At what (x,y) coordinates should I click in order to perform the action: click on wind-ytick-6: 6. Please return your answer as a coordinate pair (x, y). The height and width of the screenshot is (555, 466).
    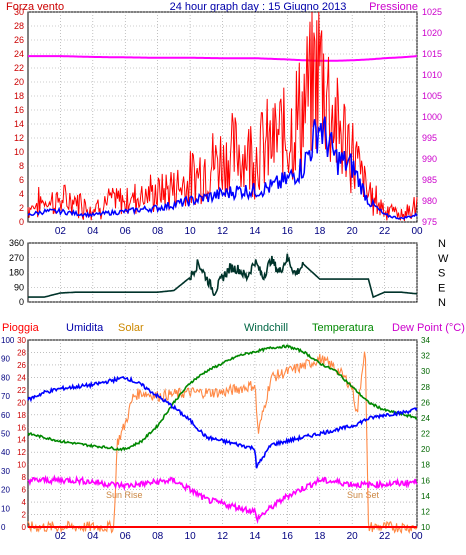
    Looking at the image, I should click on (21, 180).